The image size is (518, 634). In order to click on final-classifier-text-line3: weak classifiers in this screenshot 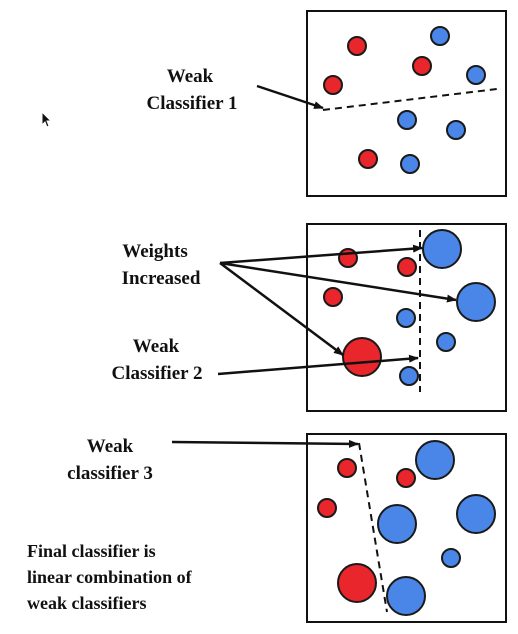, I will do `click(86, 603)`.